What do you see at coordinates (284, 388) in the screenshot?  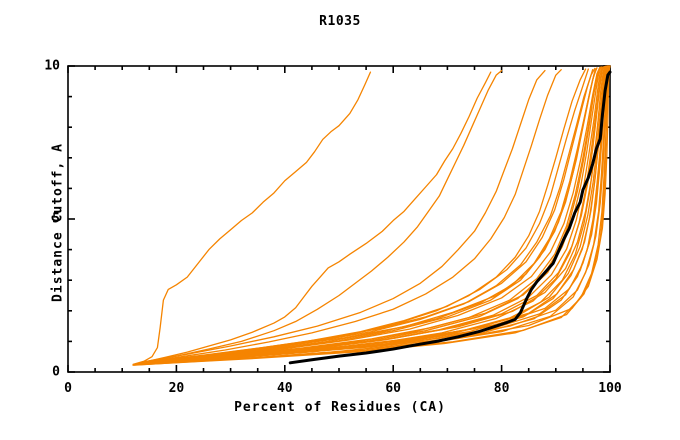 I see `x-tick-label: 40` at bounding box center [284, 388].